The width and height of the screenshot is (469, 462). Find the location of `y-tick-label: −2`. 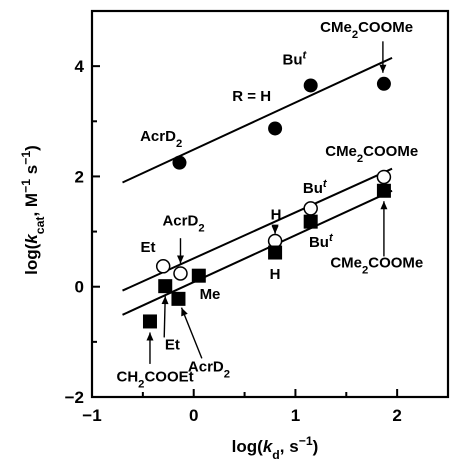

y-tick-label: −2 is located at coordinates (74, 397).